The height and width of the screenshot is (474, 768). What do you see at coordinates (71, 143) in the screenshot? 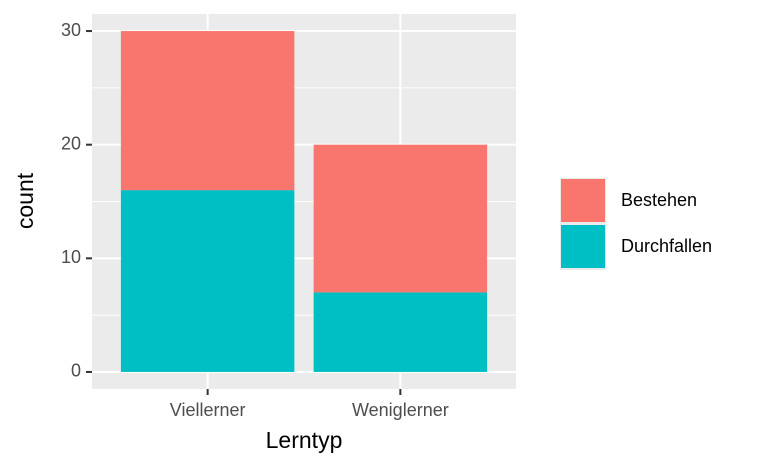
I see `y-tick-label: 20` at bounding box center [71, 143].